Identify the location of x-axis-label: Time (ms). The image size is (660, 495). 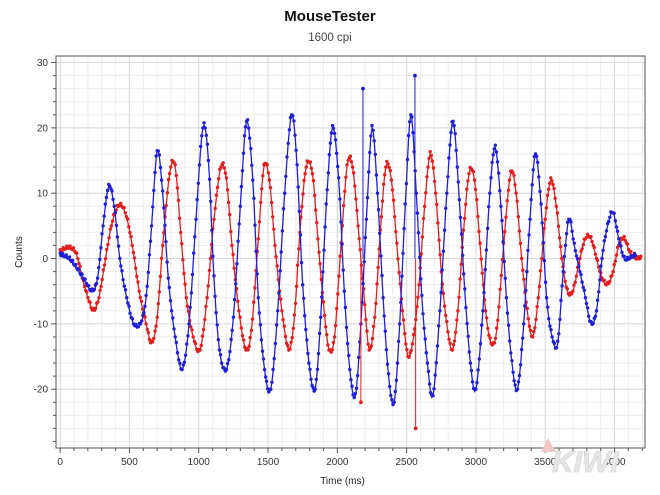
(342, 481).